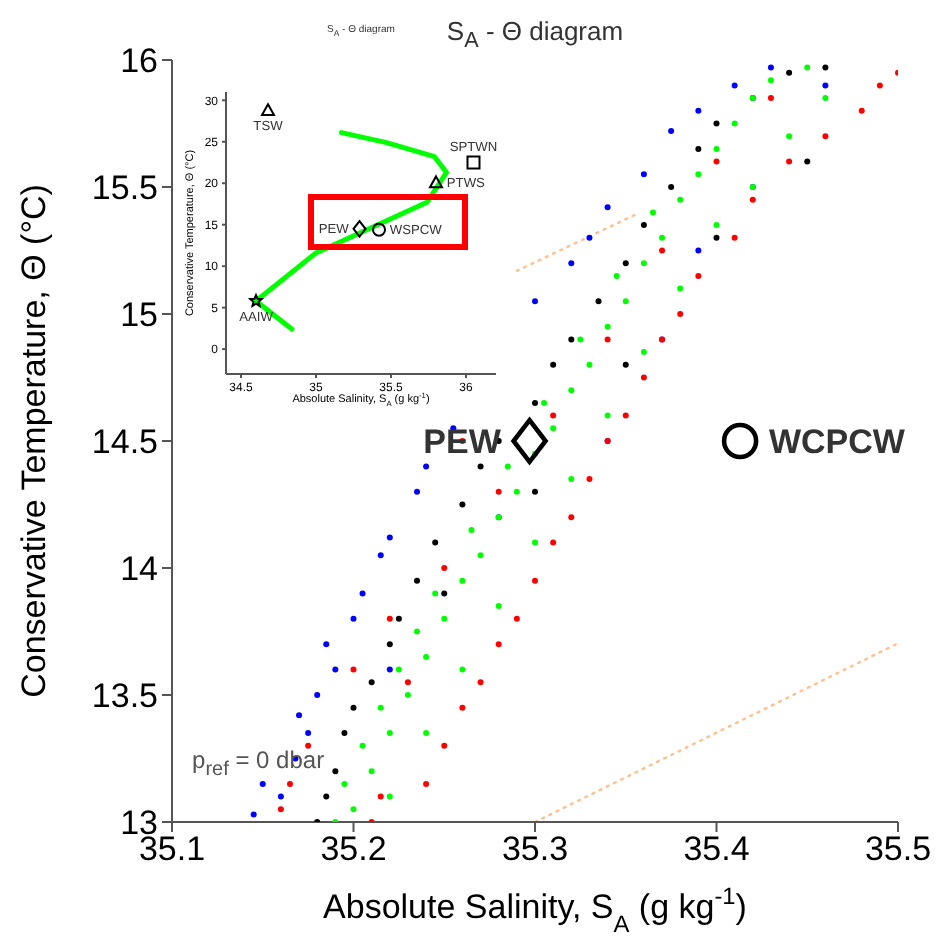  I want to click on y-tick-label: 14, so click(139, 569).